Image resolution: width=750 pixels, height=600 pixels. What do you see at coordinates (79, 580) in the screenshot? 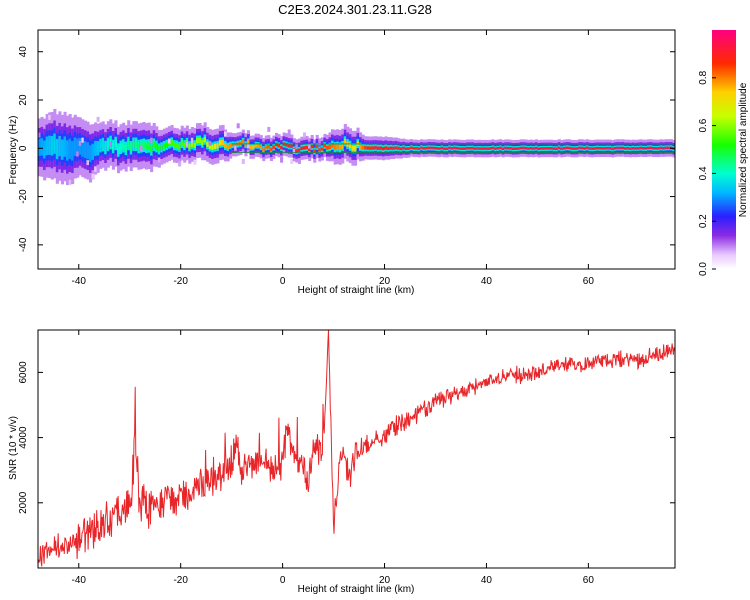
I see `x-tick-label: -40` at bounding box center [79, 580].